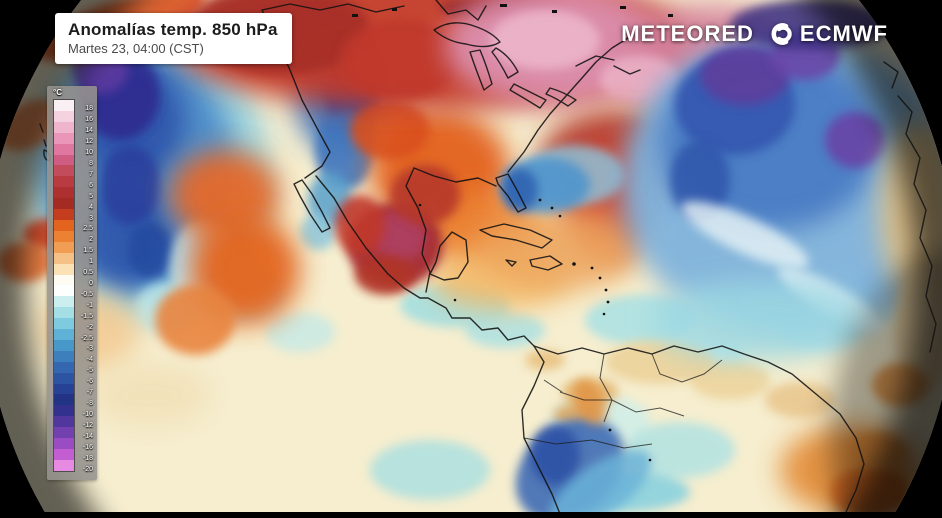  I want to click on map-valid-time: Martes 23, 04:00 (CST), so click(136, 48).